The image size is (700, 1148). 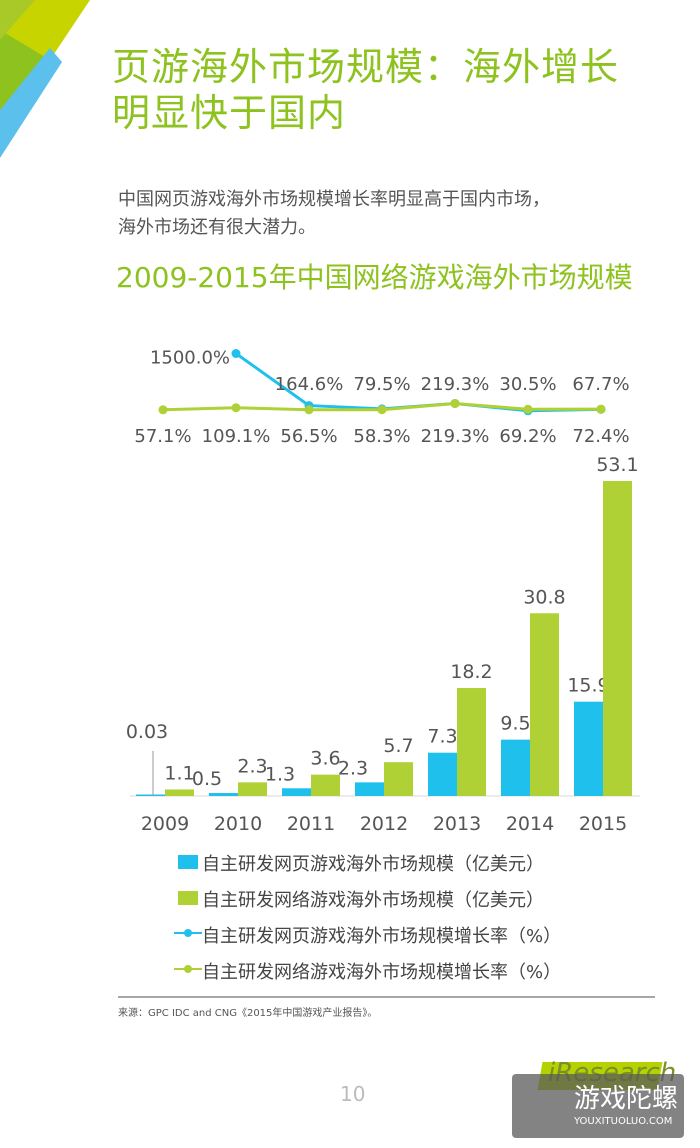 I want to click on line-data-label: 69.2%, so click(x=527, y=436).